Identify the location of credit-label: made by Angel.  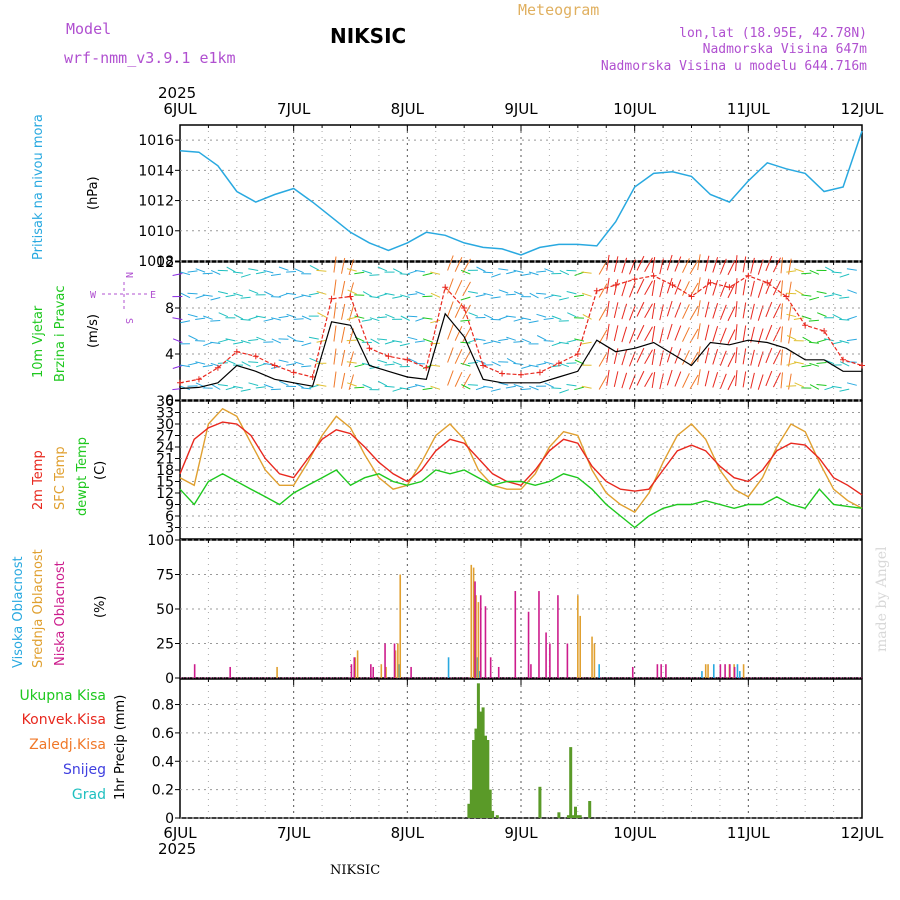
(882, 599).